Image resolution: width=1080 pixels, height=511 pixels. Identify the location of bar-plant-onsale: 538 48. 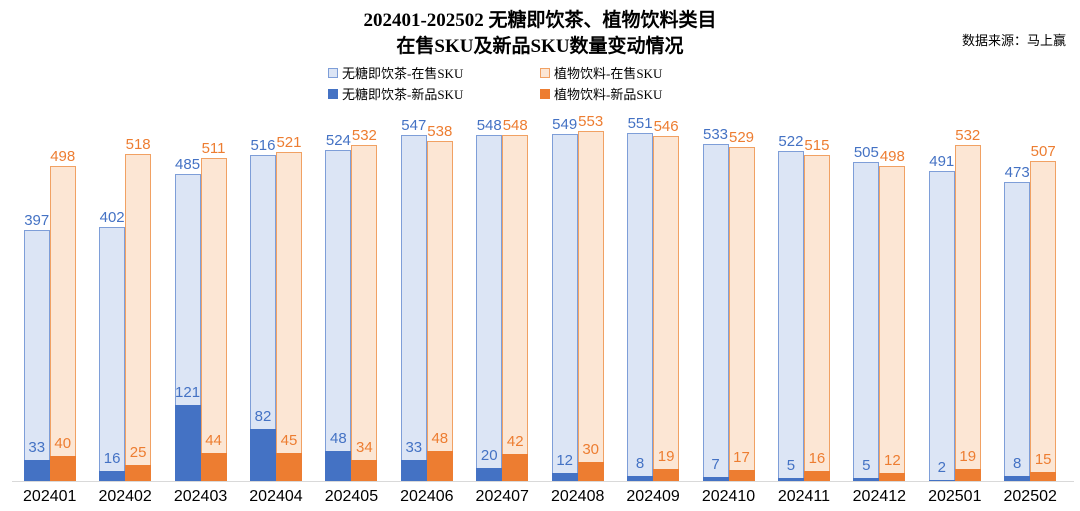
(439, 302).